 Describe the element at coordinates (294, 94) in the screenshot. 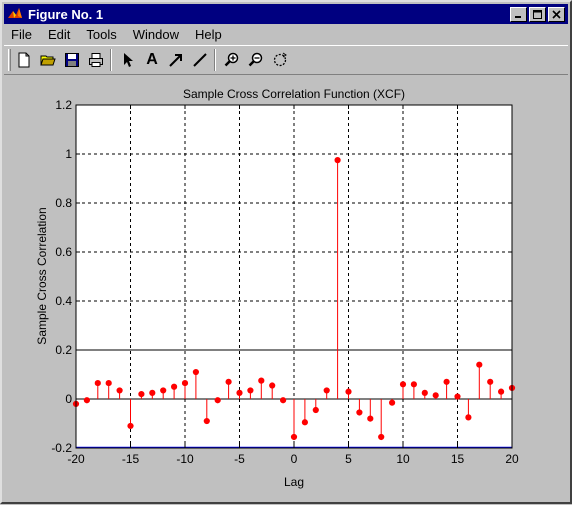

I see `chart-title: Sample Cross Correlation Function (XCF)` at that location.